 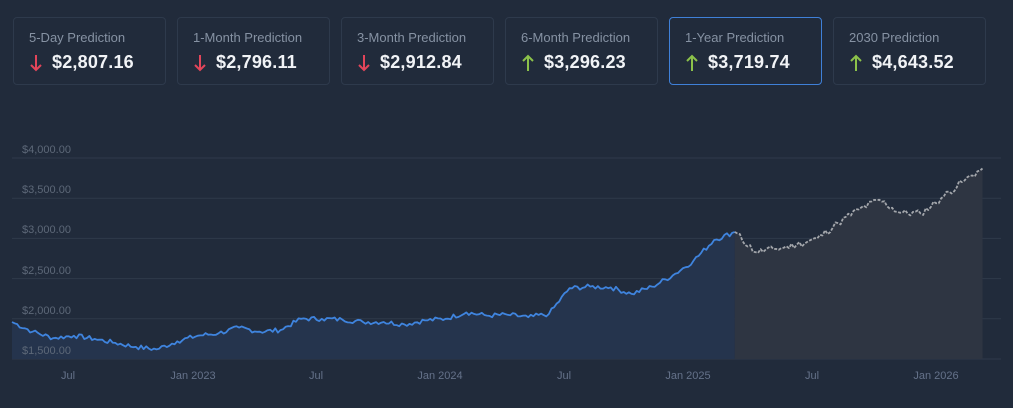 What do you see at coordinates (688, 376) in the screenshot?
I see `x-tick-label: Jan 2025` at bounding box center [688, 376].